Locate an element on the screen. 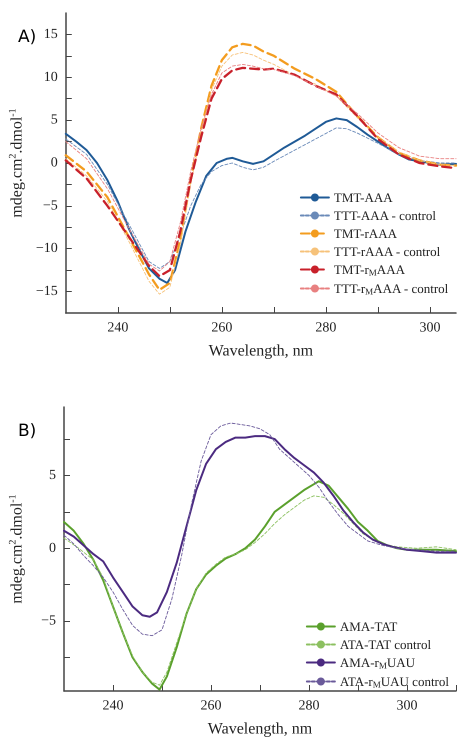 This screenshot has height=742, width=460. legend-label: TMT-AAA is located at coordinates (364, 197).